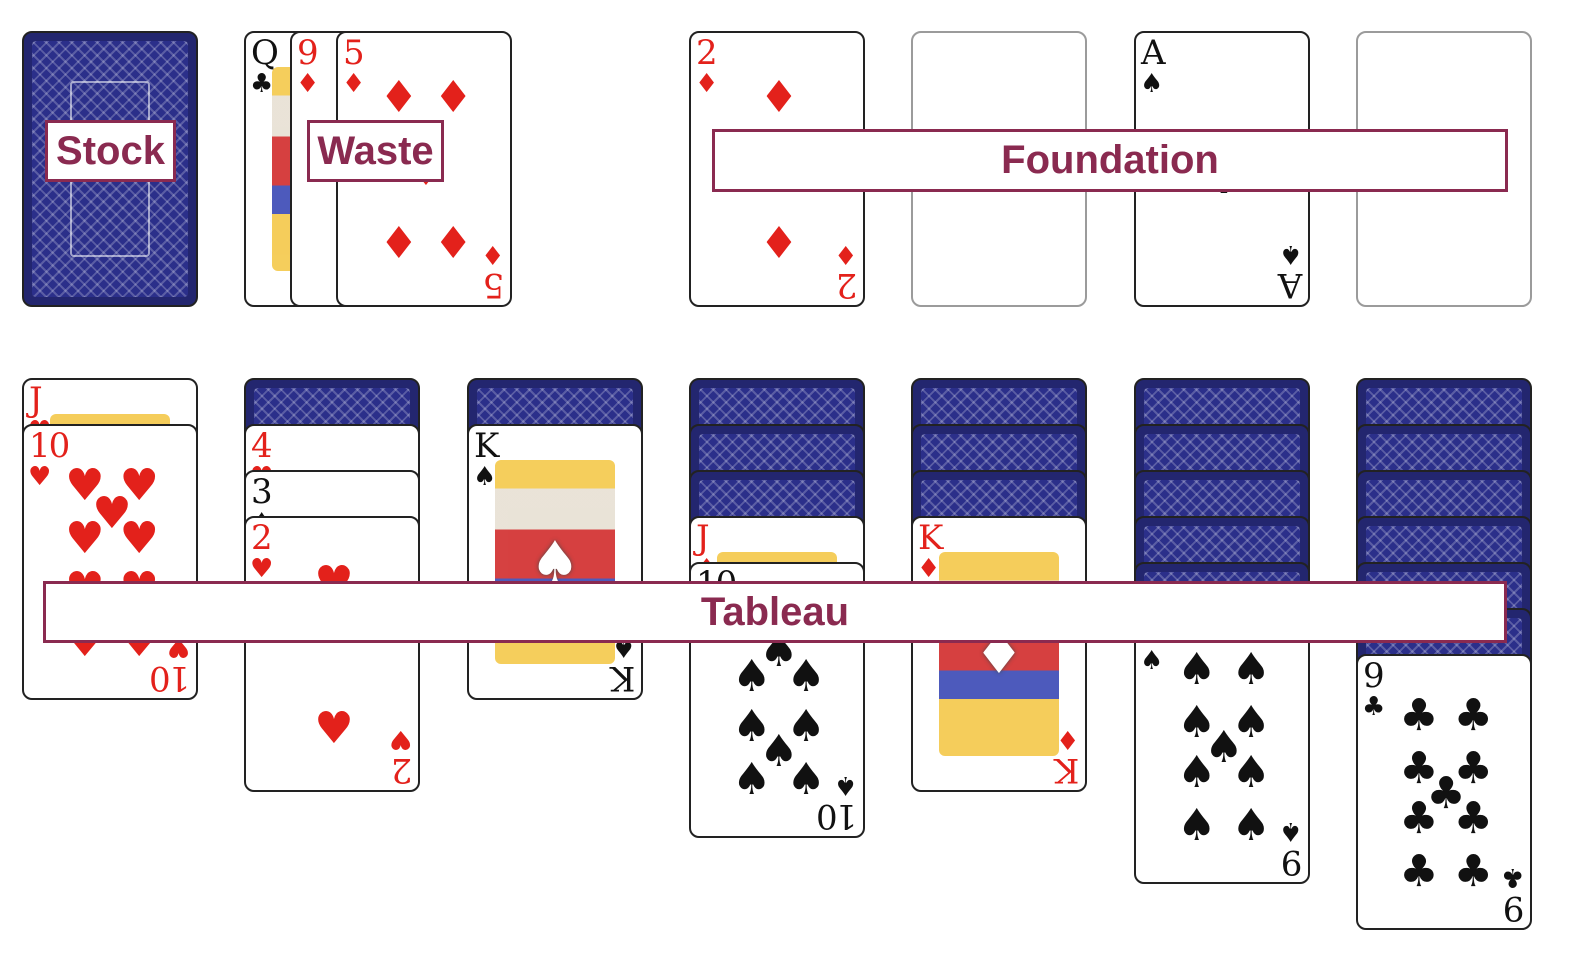  I want to click on card-rank: Q, so click(265, 53).